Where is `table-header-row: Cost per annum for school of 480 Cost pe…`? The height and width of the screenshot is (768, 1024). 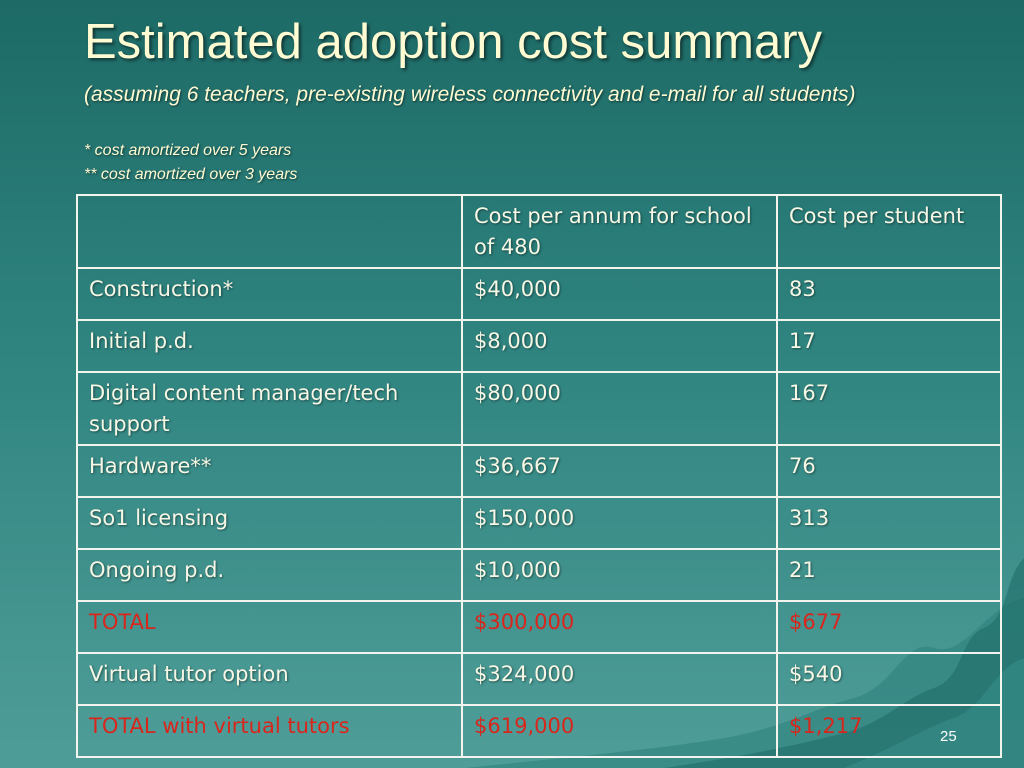
table-header-row: Cost per annum for school of 480 Cost pe… is located at coordinates (539, 231).